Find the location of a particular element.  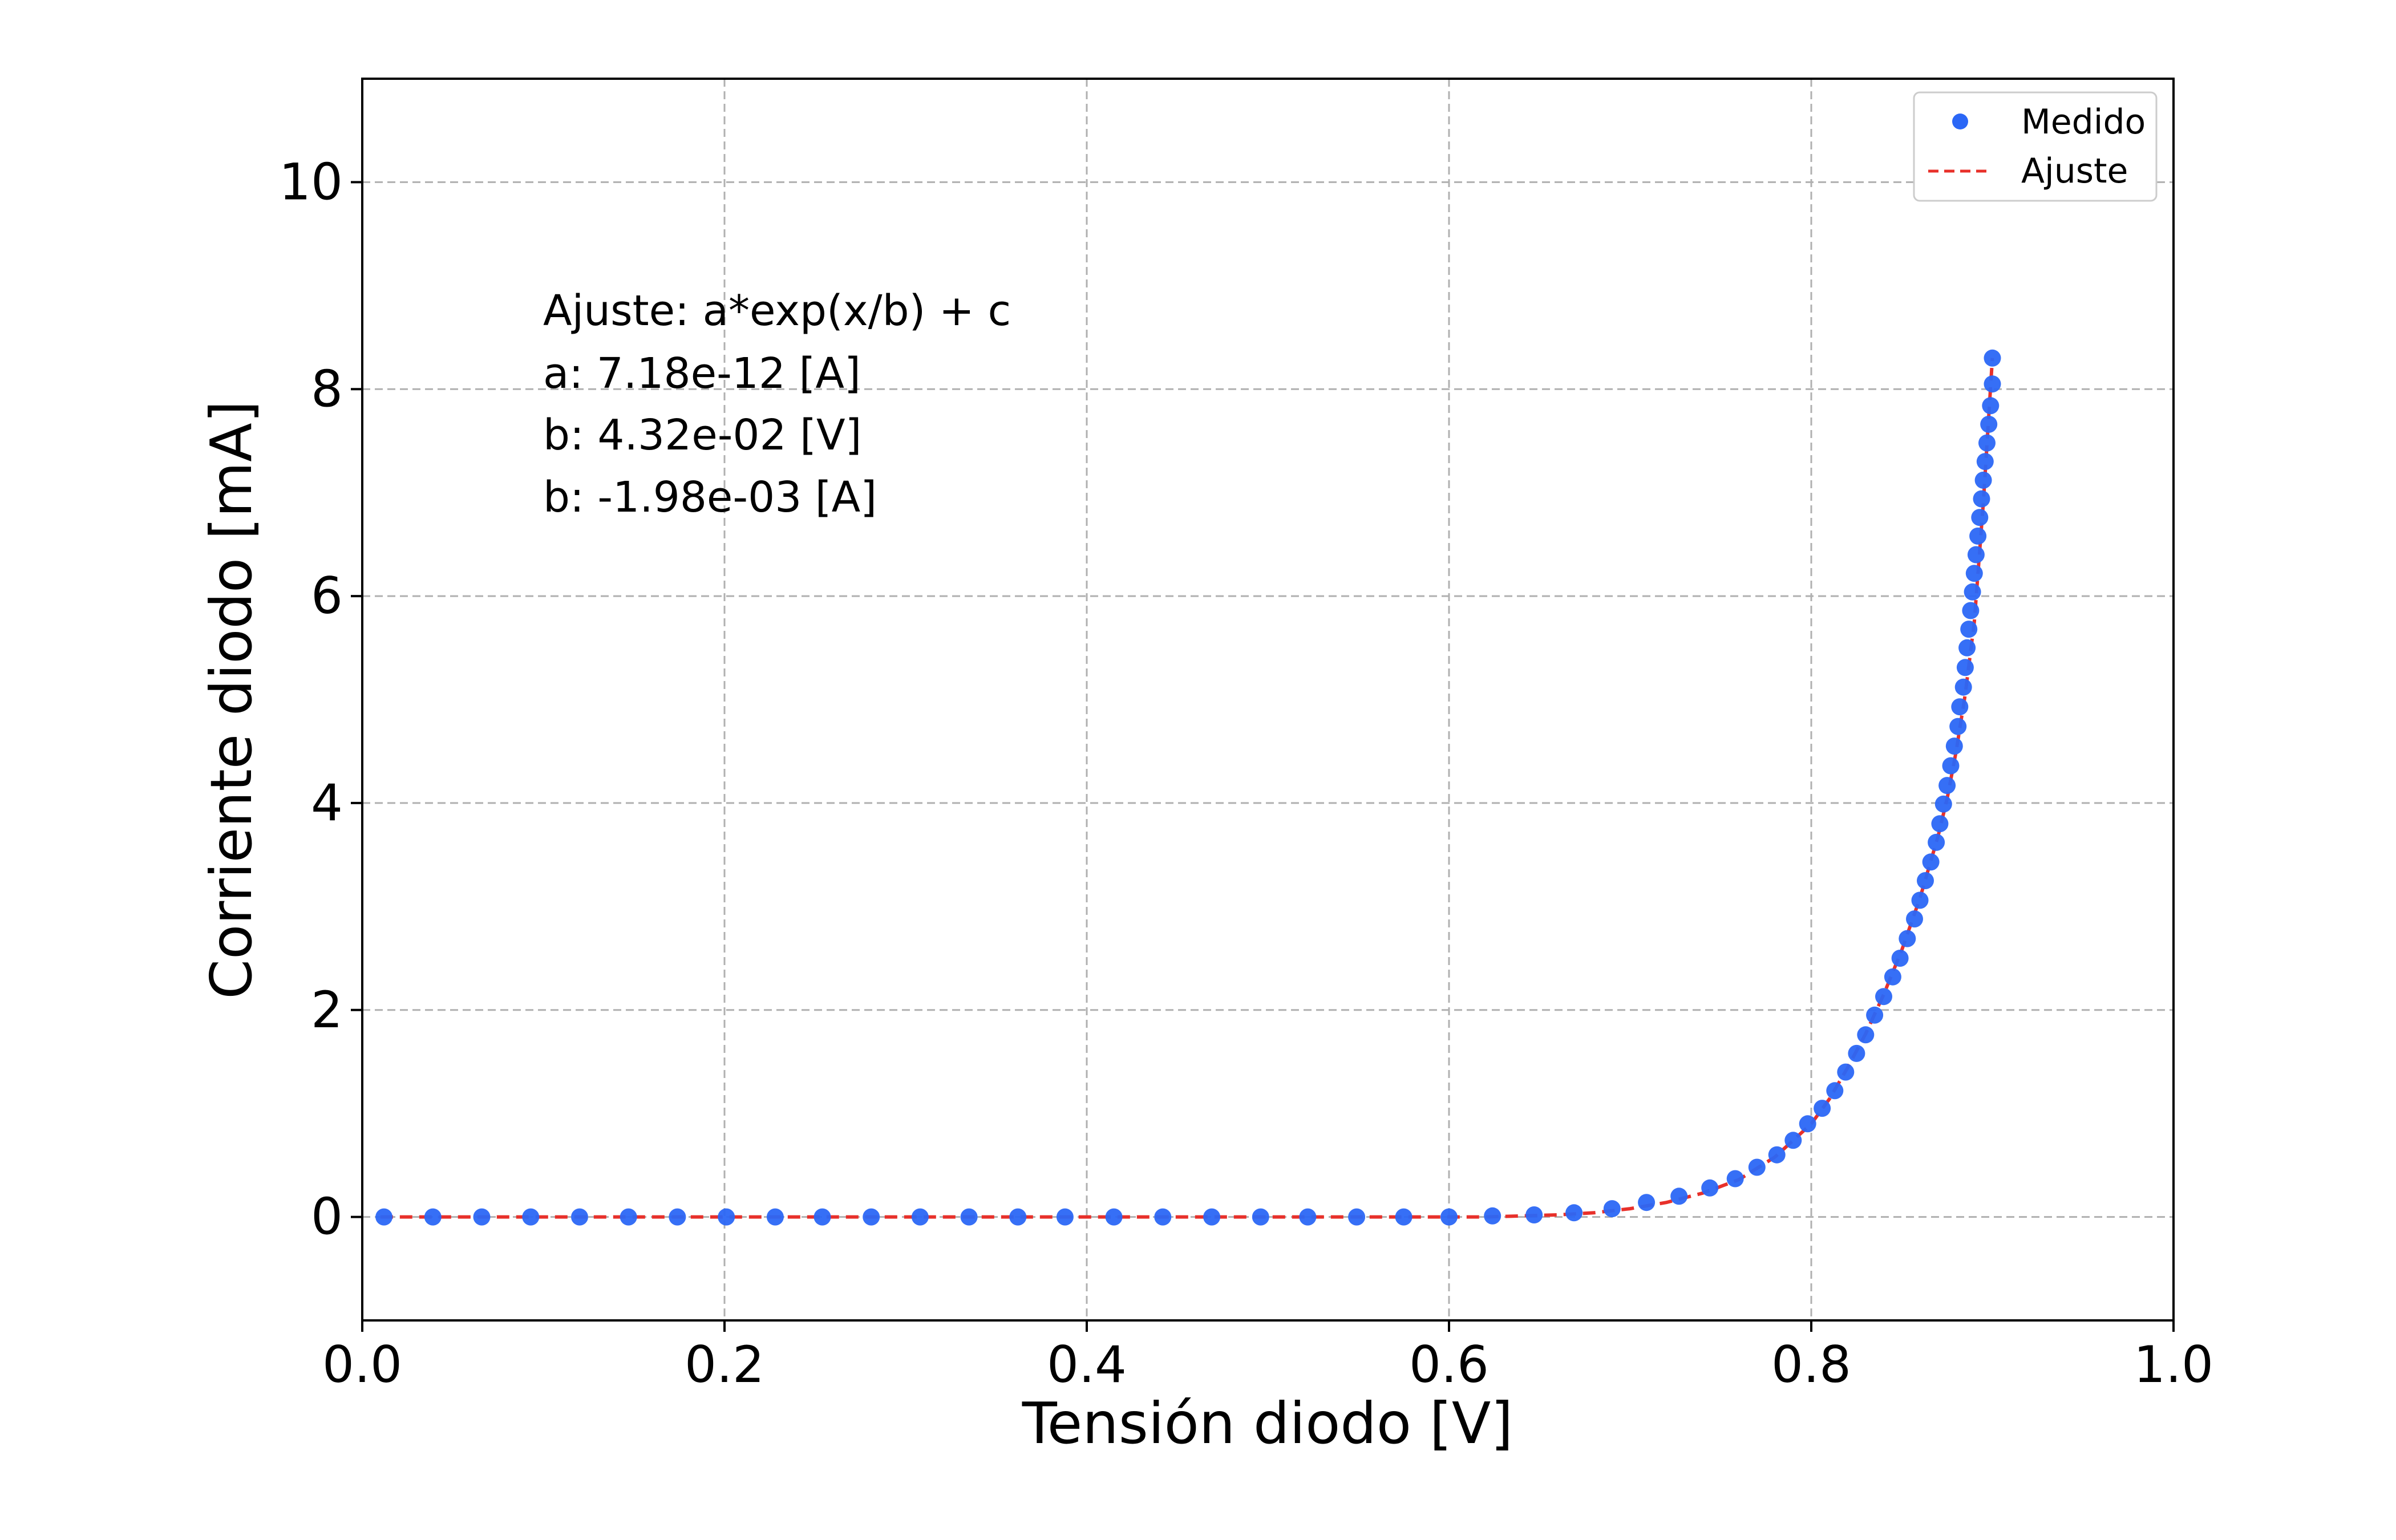

legend-label-ajuste: Ajuste is located at coordinates (2074, 171).